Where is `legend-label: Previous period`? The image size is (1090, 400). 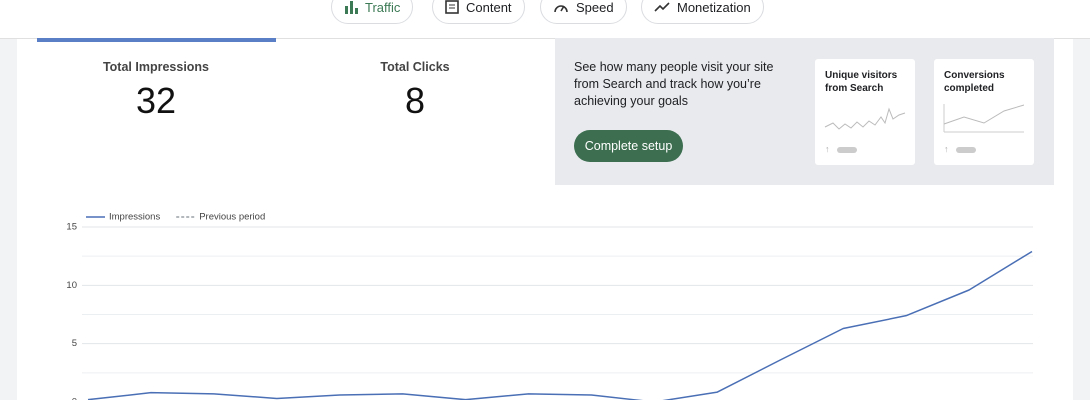
legend-label: Previous period is located at coordinates (232, 217).